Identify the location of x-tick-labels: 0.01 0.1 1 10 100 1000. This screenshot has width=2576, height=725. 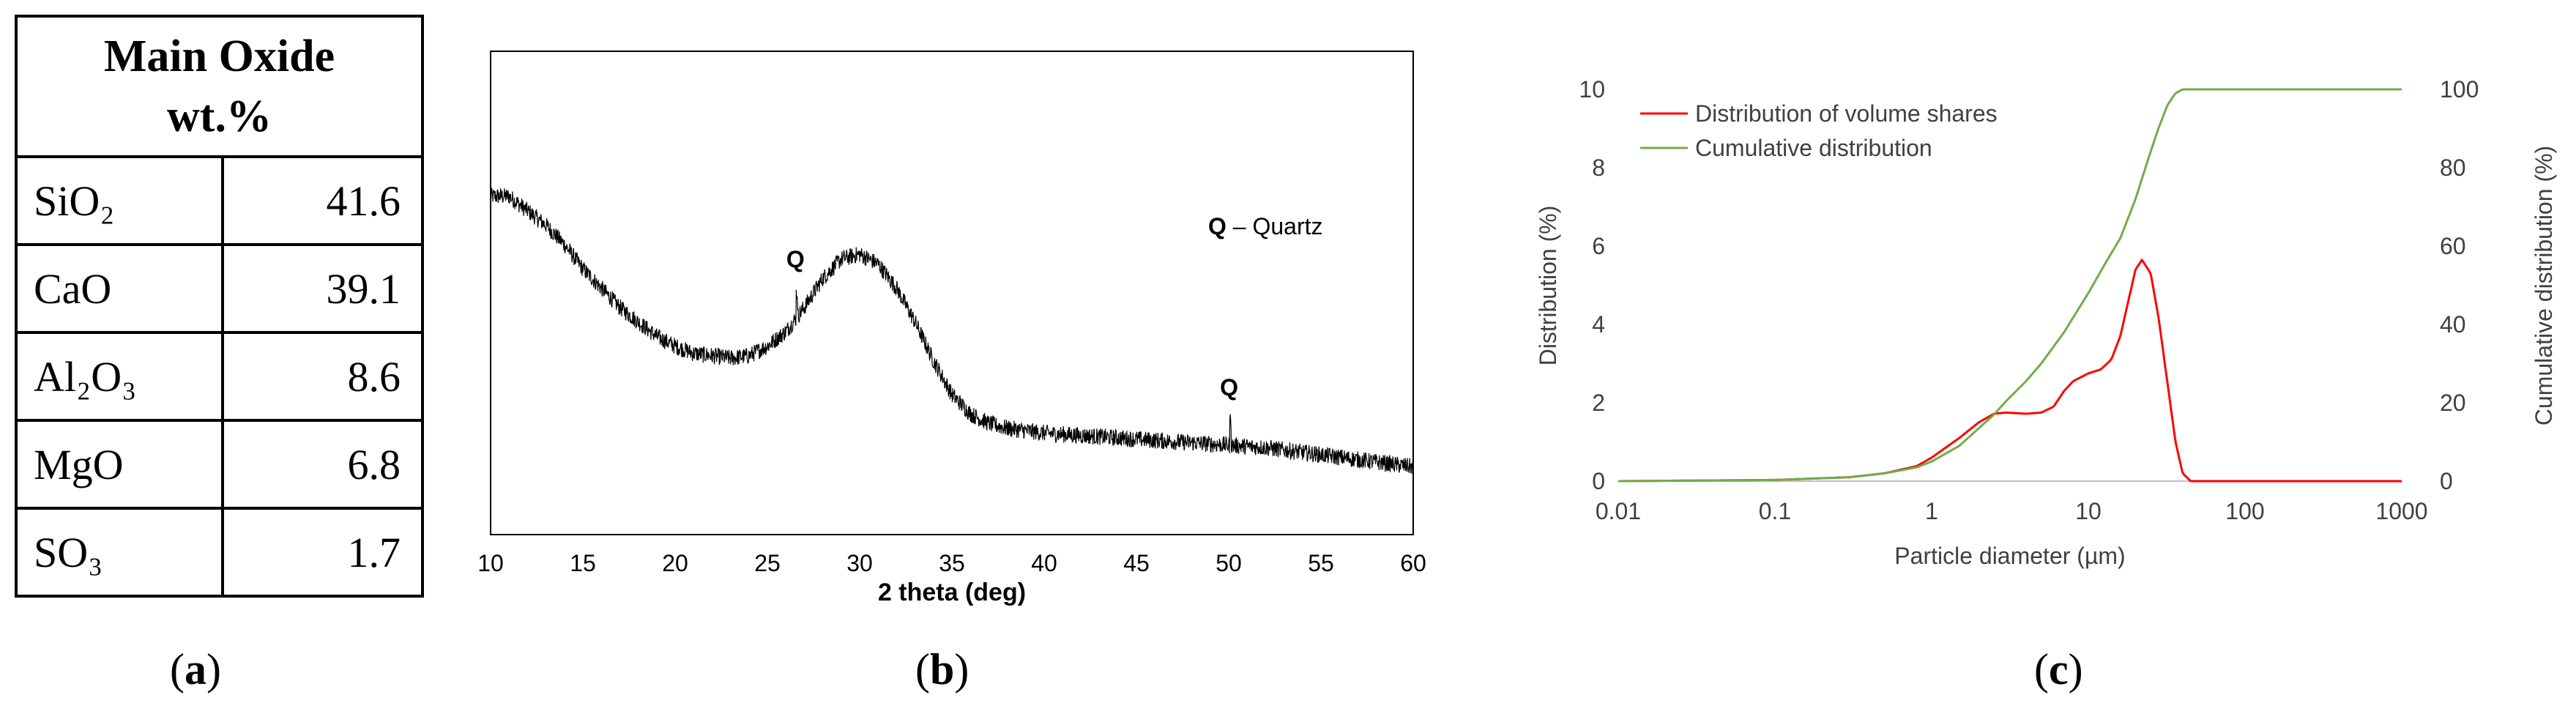
(2012, 511).